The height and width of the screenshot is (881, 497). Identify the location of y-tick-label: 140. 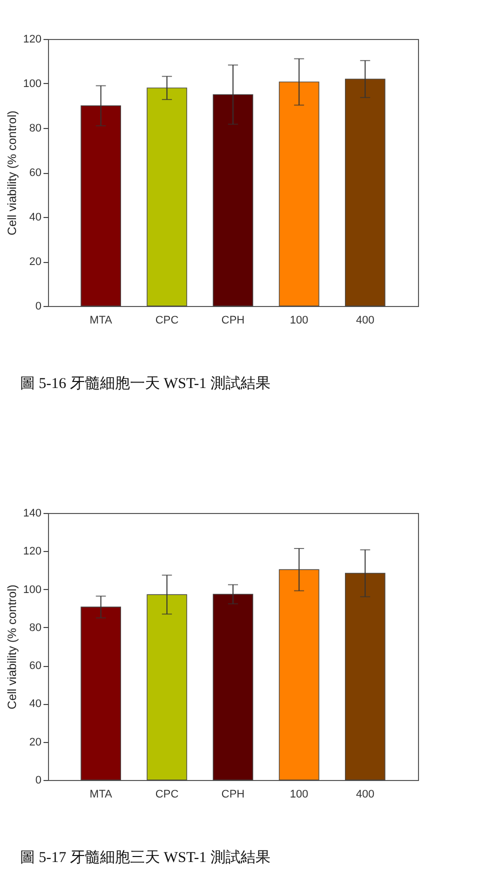
(32, 514).